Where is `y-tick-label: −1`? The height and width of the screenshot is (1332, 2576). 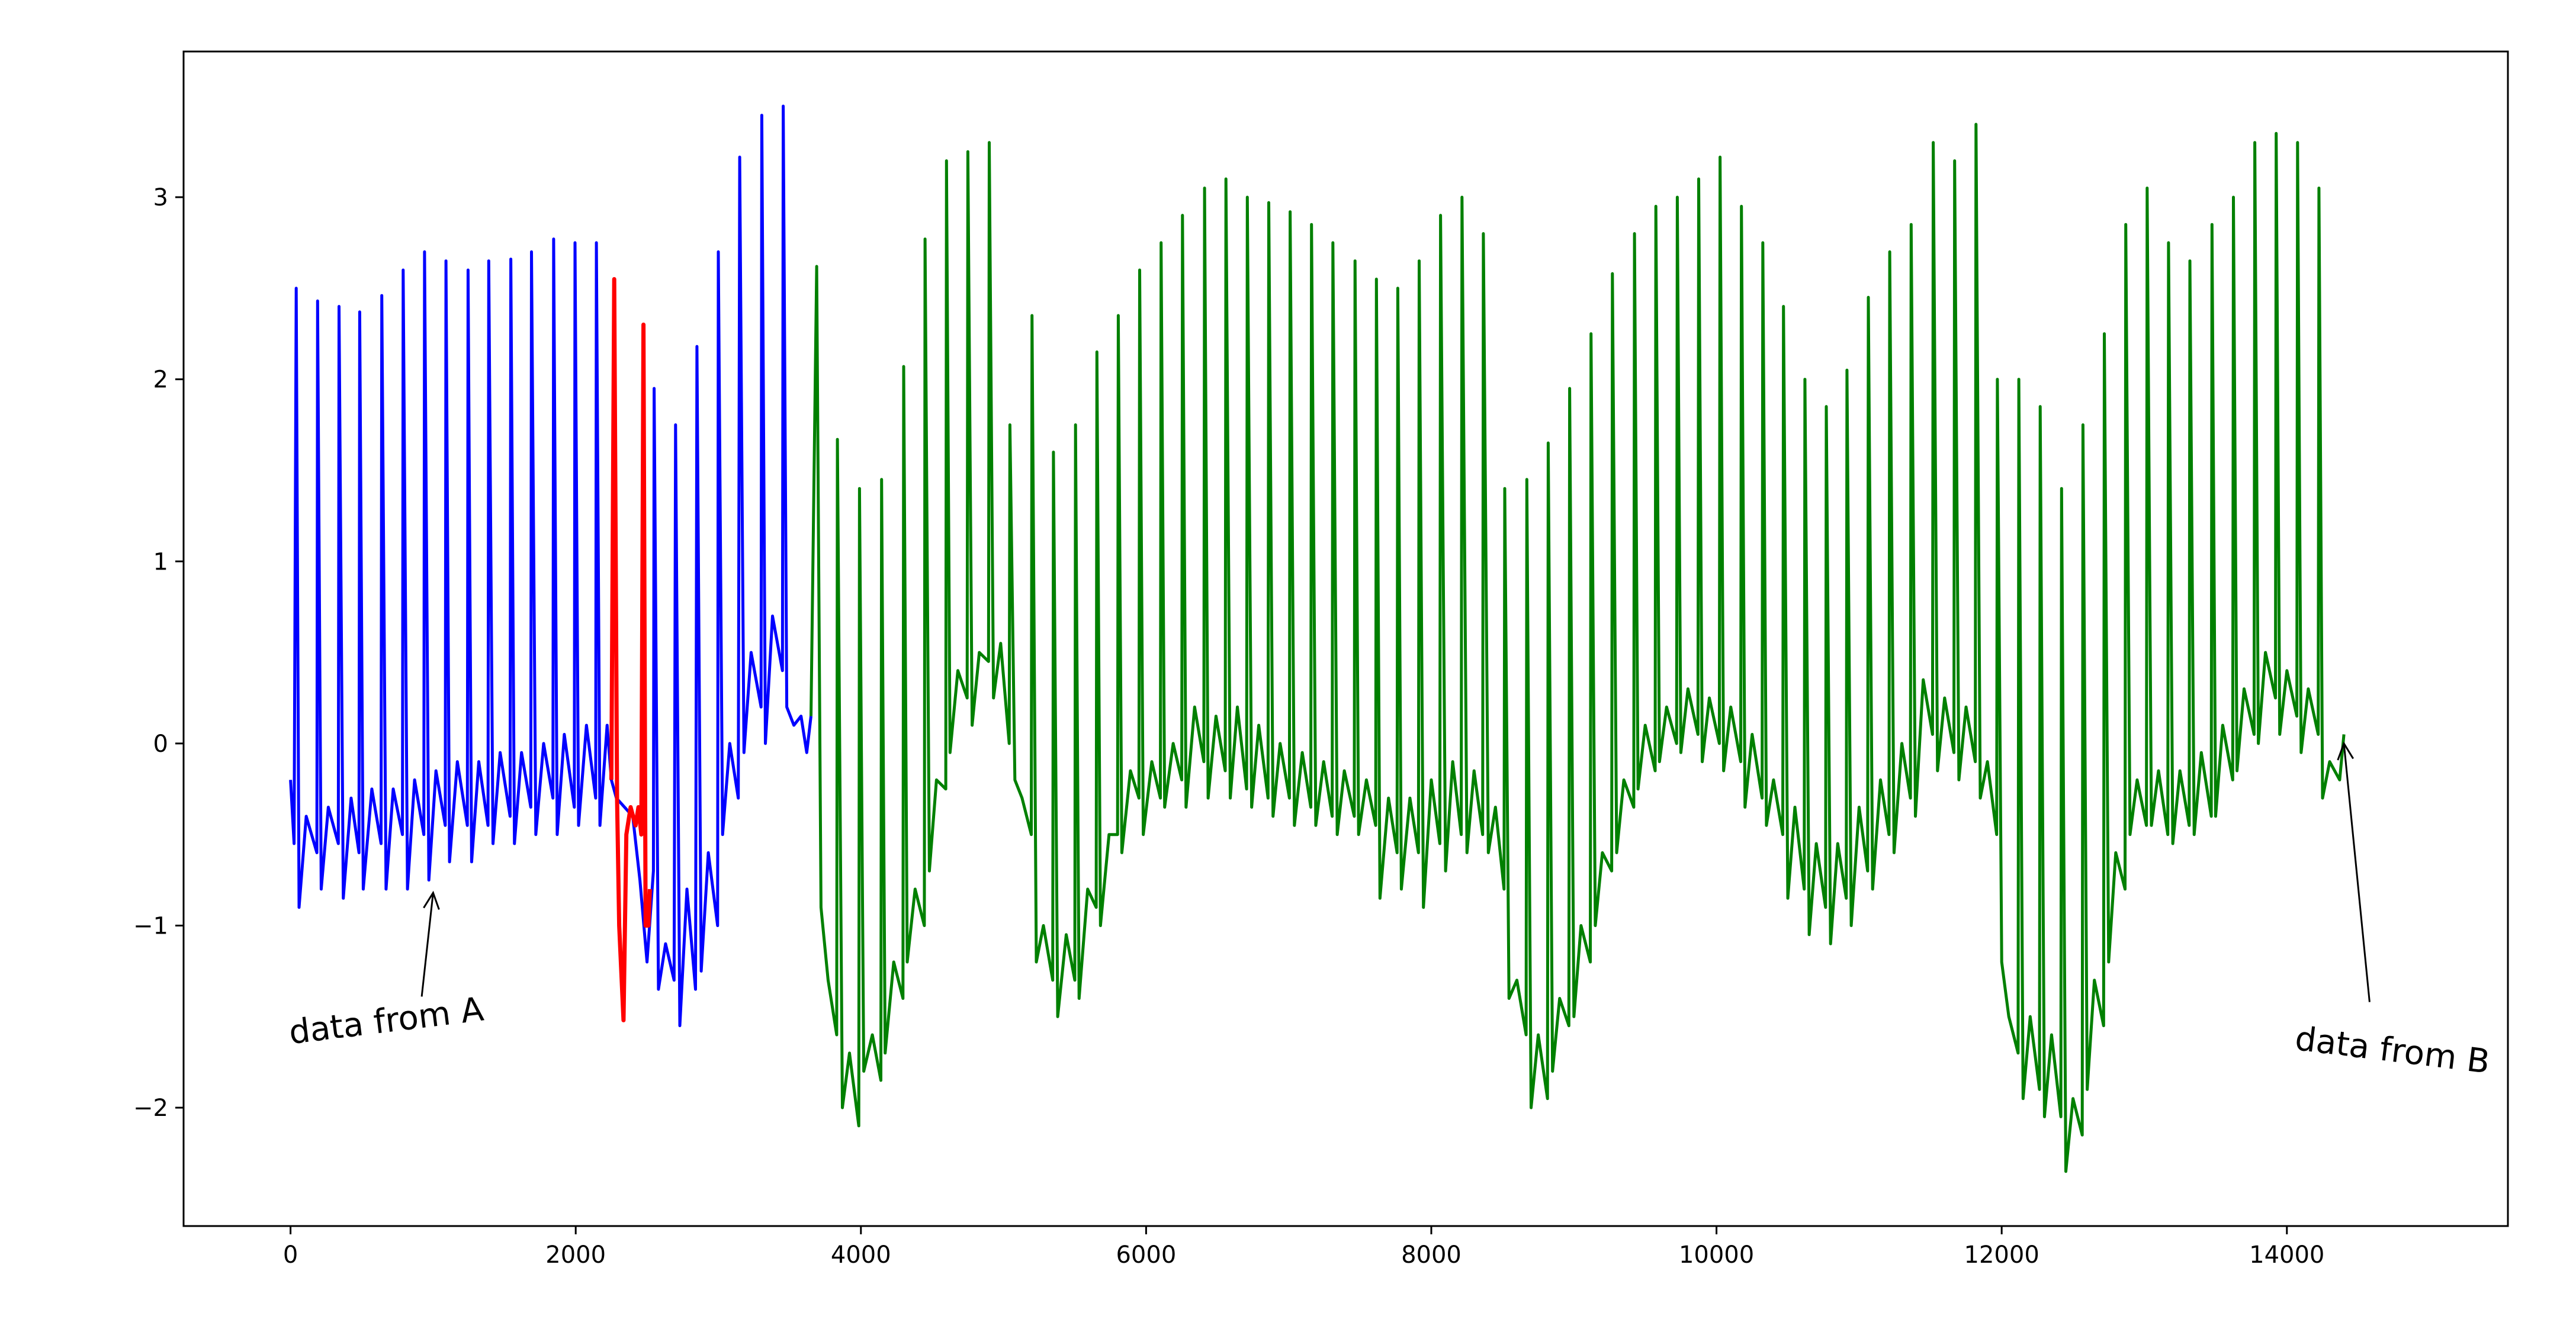 y-tick-label: −1 is located at coordinates (150, 926).